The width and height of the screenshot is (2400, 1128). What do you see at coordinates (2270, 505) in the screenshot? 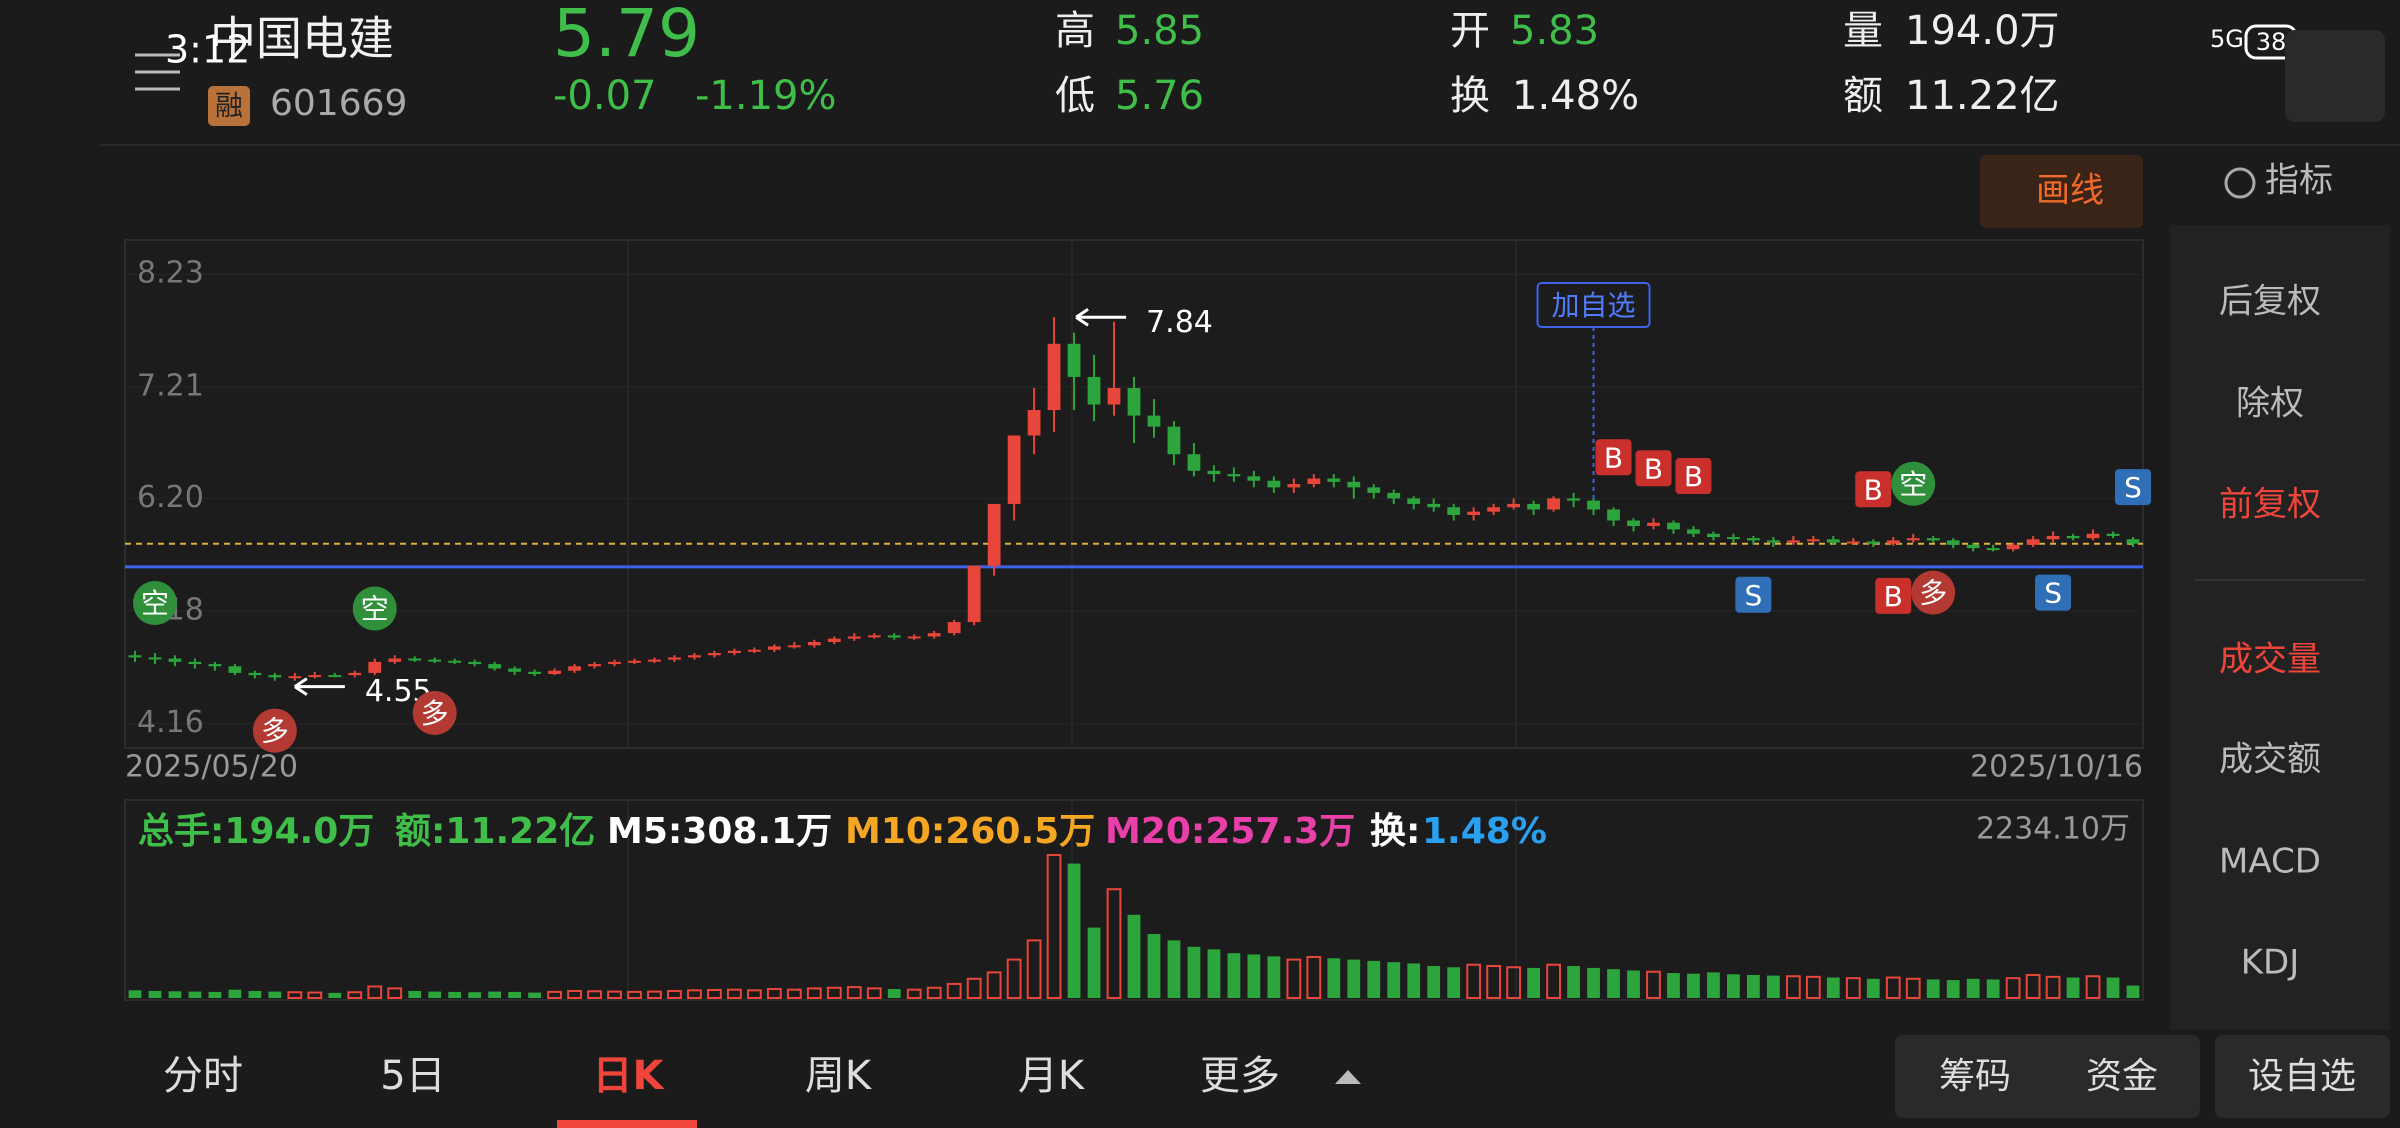
I see `sidebar-item: 前复权` at bounding box center [2270, 505].